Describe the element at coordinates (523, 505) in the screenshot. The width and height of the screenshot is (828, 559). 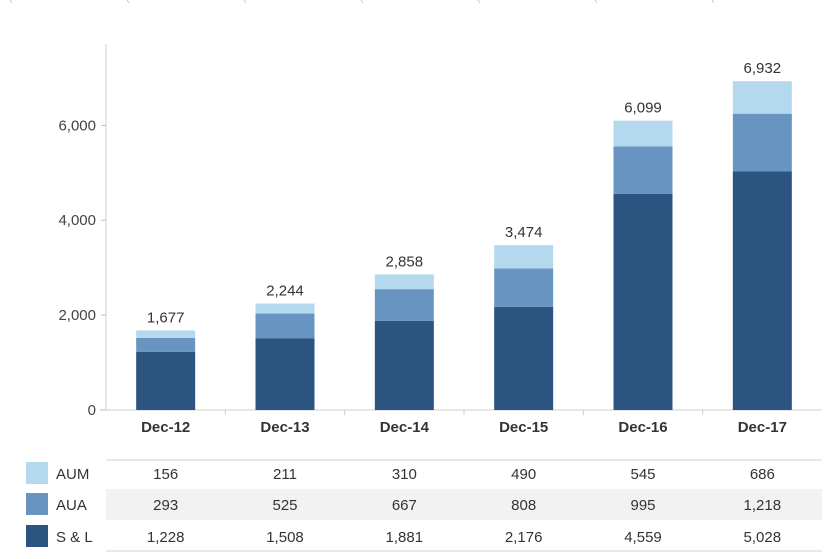
I see `data-table-cell: 808` at that location.